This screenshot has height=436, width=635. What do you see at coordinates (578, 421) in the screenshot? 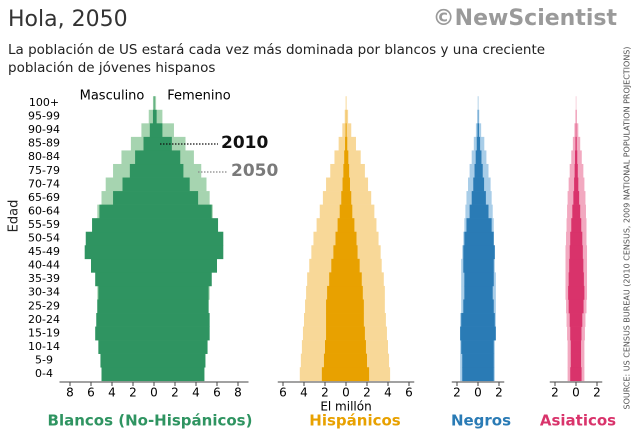
I see `panel-label: Asiaticos` at bounding box center [578, 421].